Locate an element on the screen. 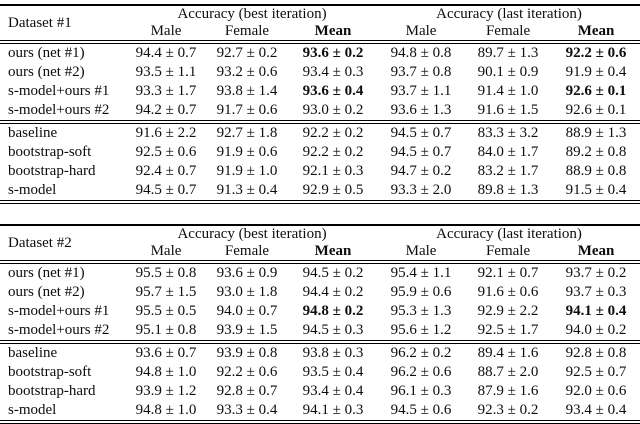  value-cell: 94.7 ± 0.2 is located at coordinates (421, 171).